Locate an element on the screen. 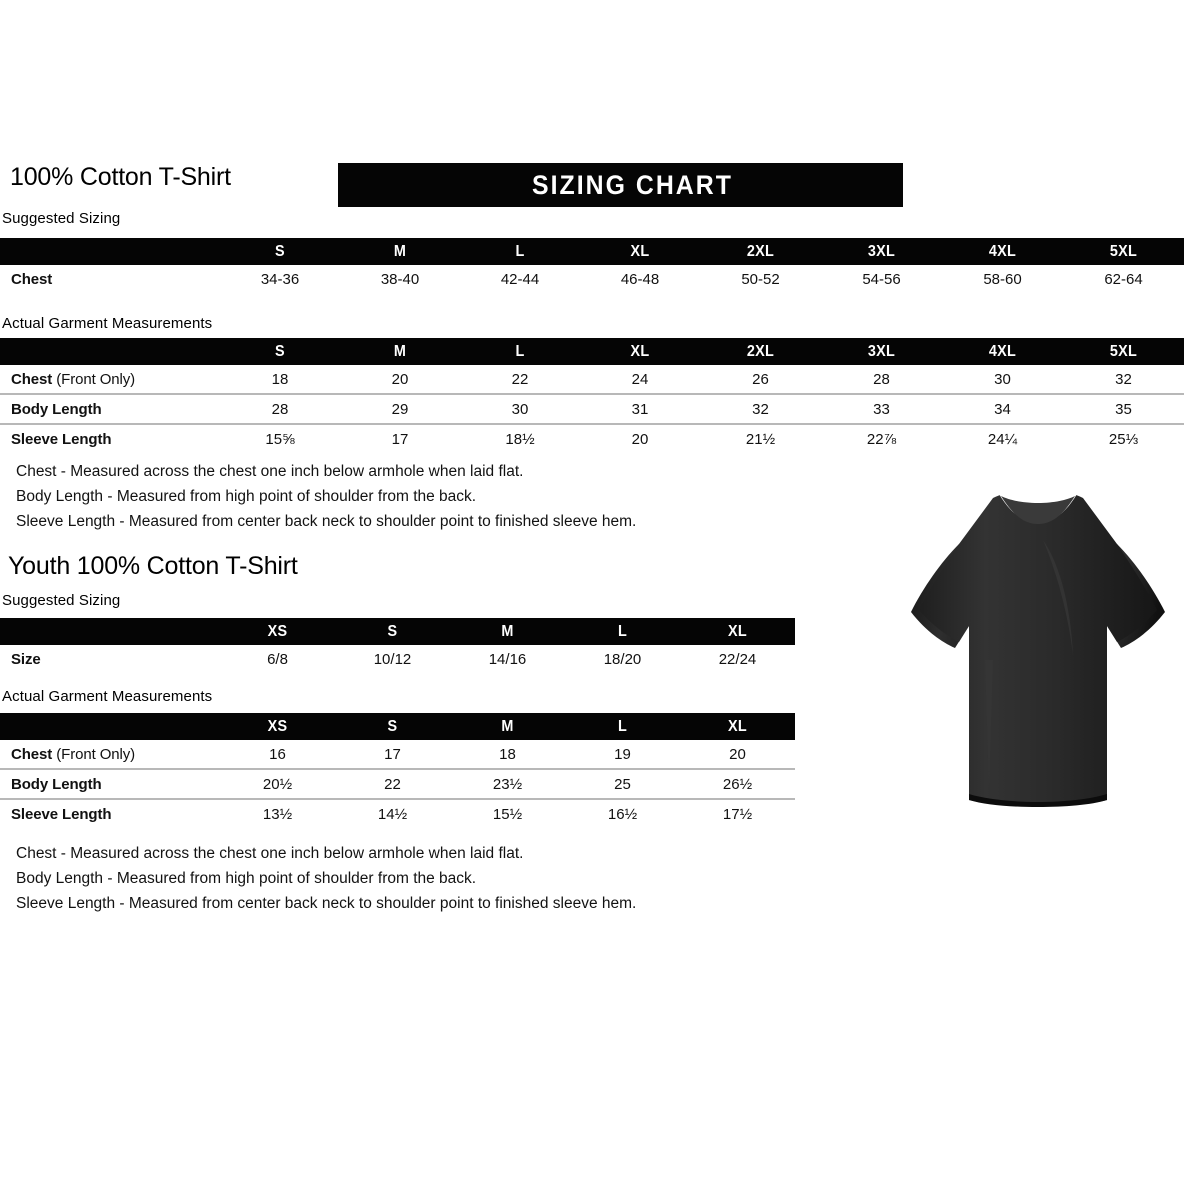 The width and height of the screenshot is (1200, 1200). cell-chest-5xl: 32 is located at coordinates (1123, 379).